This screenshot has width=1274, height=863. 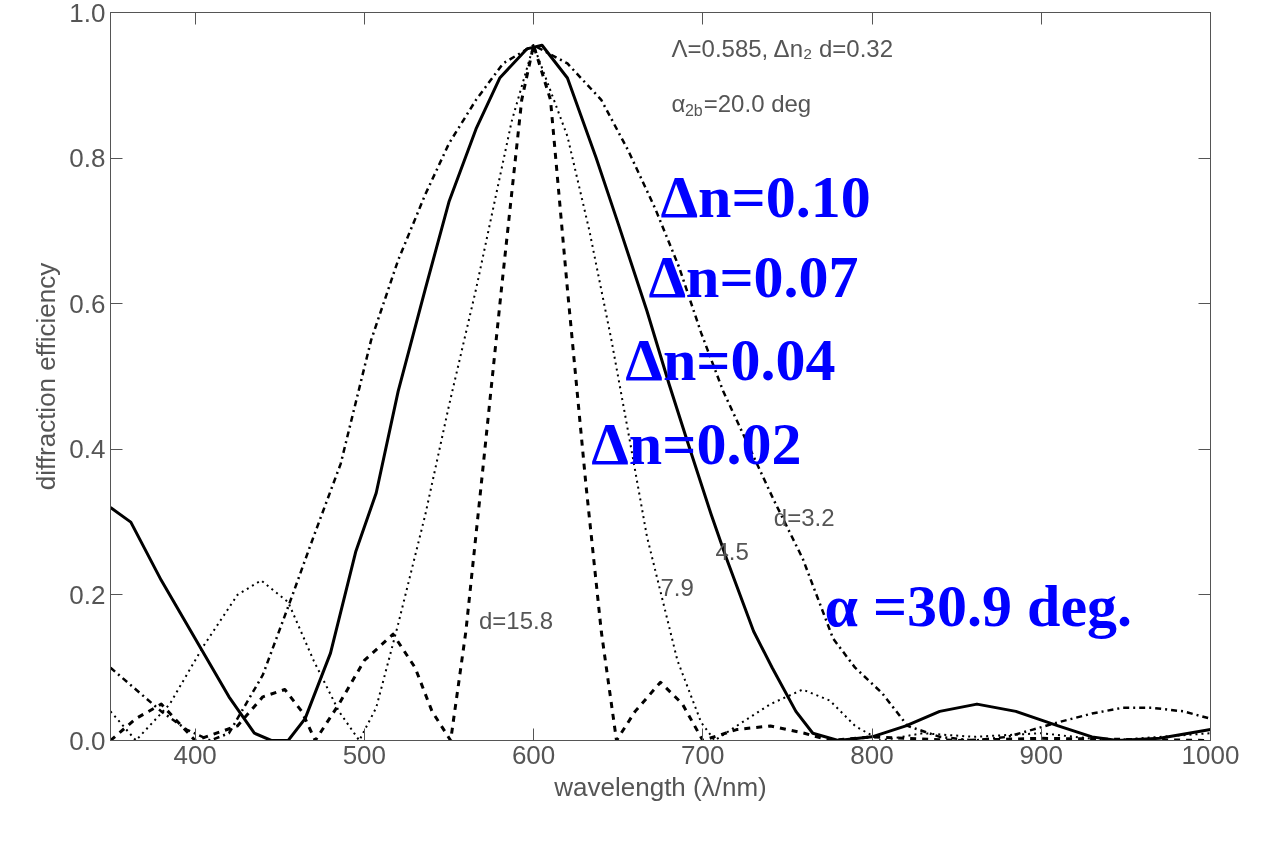 What do you see at coordinates (804, 517) in the screenshot?
I see `annotation: d=3.2` at bounding box center [804, 517].